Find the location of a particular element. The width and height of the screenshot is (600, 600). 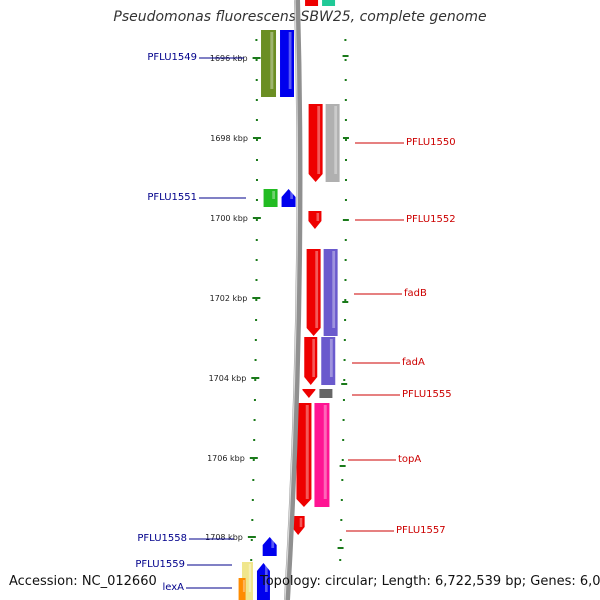

gene-pflu1551-highlight is located at coordinates (292, 195).